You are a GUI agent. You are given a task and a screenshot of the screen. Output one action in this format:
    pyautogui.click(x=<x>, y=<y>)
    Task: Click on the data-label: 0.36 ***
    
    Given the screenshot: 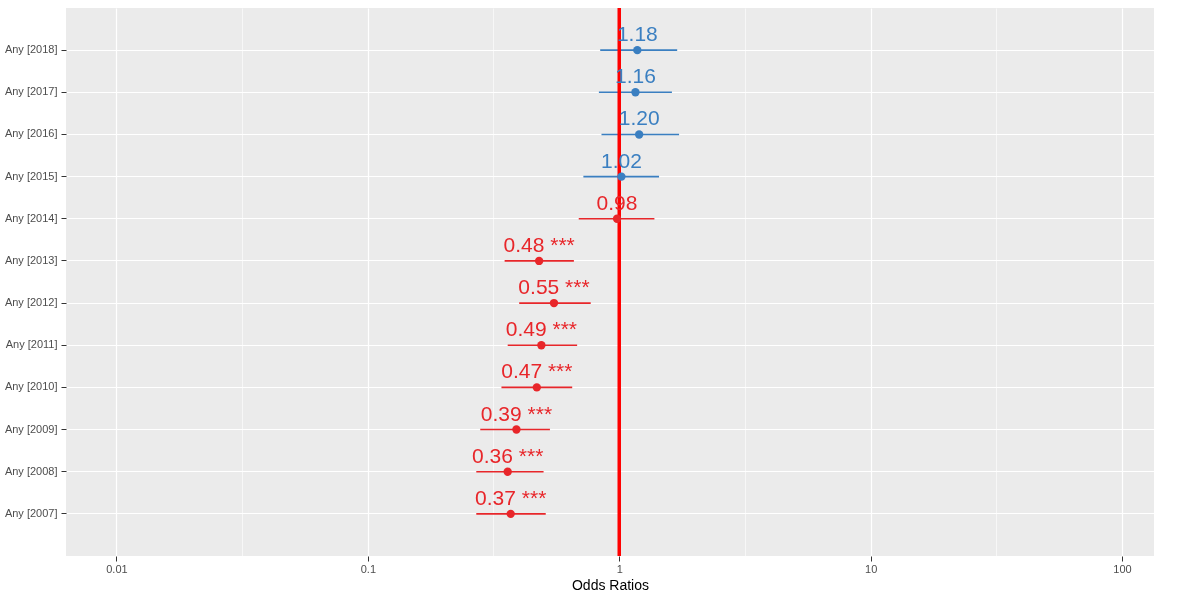 What is the action you would take?
    pyautogui.click(x=508, y=455)
    